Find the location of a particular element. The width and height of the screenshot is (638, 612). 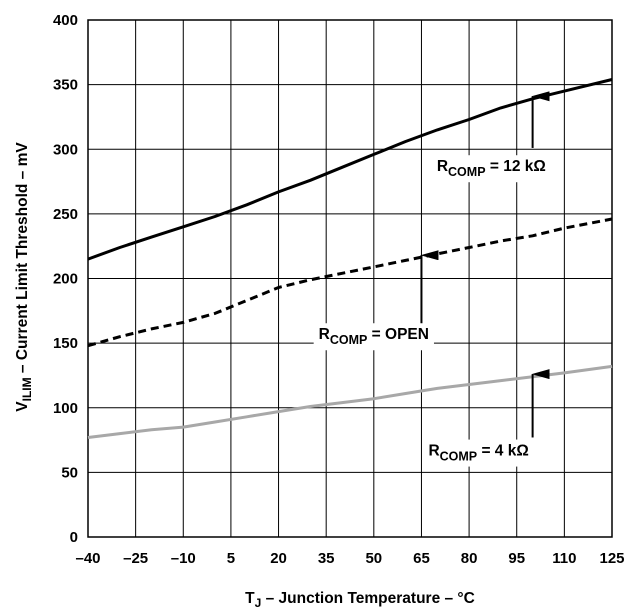

x-tick-label: –40 is located at coordinates (87, 558).